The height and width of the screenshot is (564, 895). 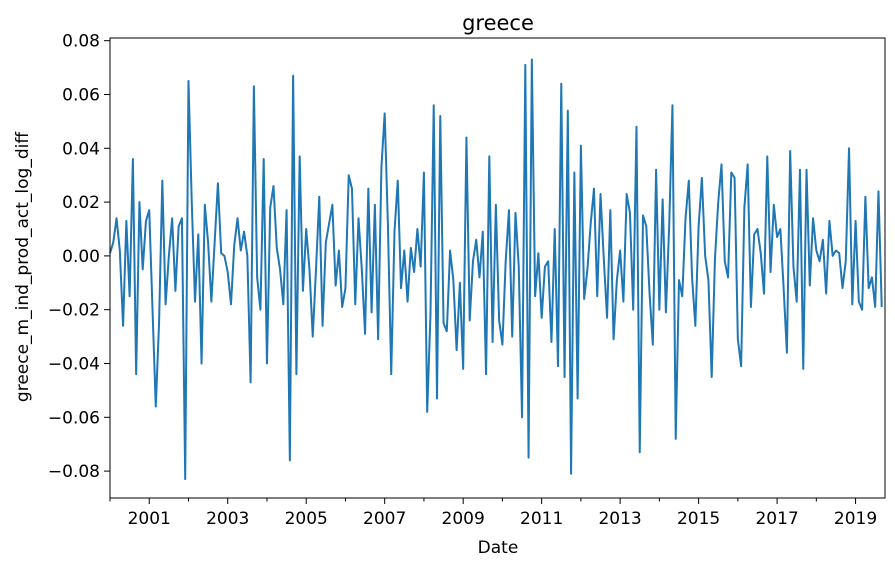 I want to click on x-axis: 2001 2003 2005 2007 2009 2011 2013 2015 2017 2019, so click(x=493, y=513).